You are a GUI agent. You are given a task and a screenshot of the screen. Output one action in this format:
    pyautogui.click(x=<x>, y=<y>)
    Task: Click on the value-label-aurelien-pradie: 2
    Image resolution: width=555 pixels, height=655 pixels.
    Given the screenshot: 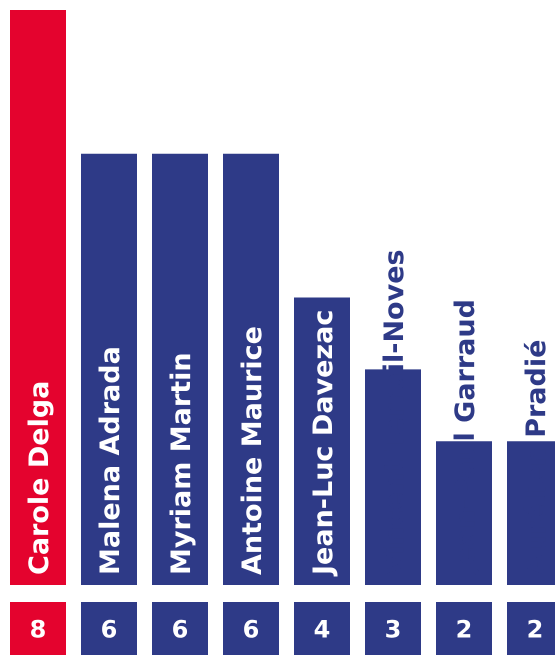 What is the action you would take?
    pyautogui.click(x=535, y=630)
    